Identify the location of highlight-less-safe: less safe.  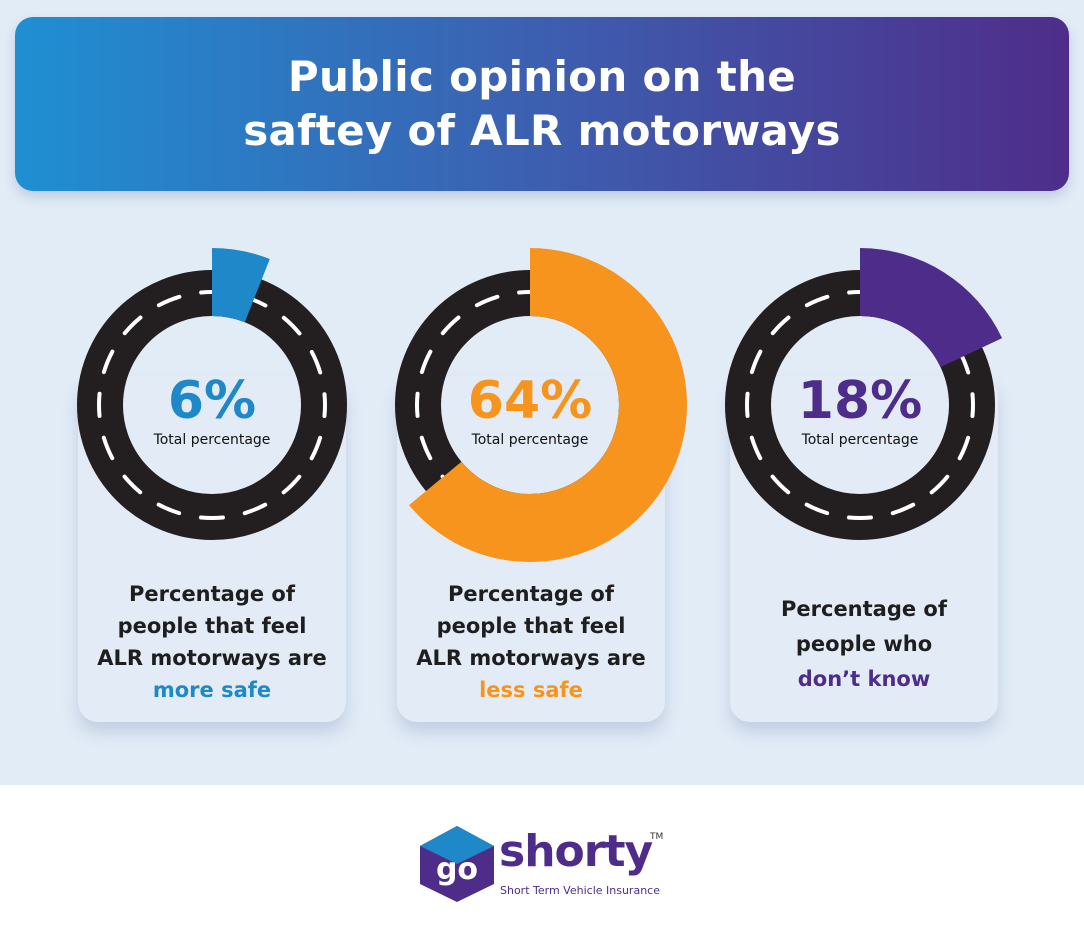
(531, 690).